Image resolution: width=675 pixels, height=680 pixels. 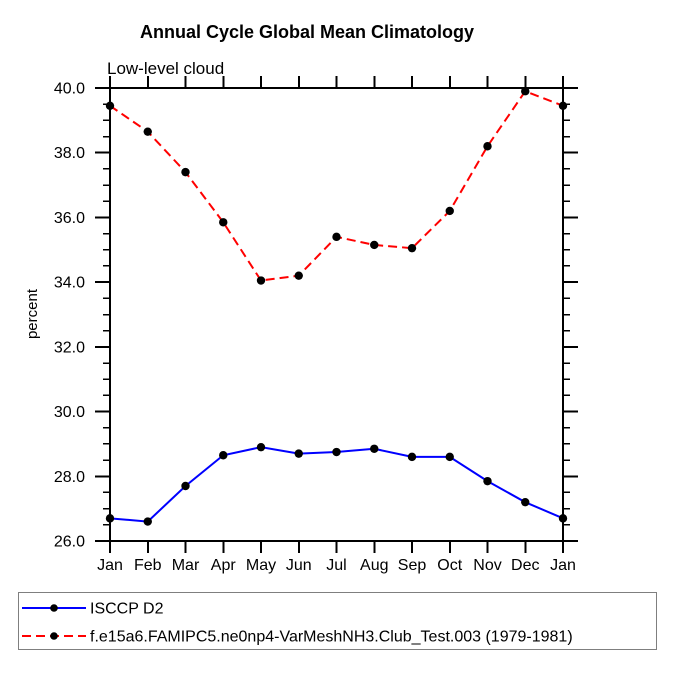 What do you see at coordinates (261, 565) in the screenshot?
I see `x-tick-label: May` at bounding box center [261, 565].